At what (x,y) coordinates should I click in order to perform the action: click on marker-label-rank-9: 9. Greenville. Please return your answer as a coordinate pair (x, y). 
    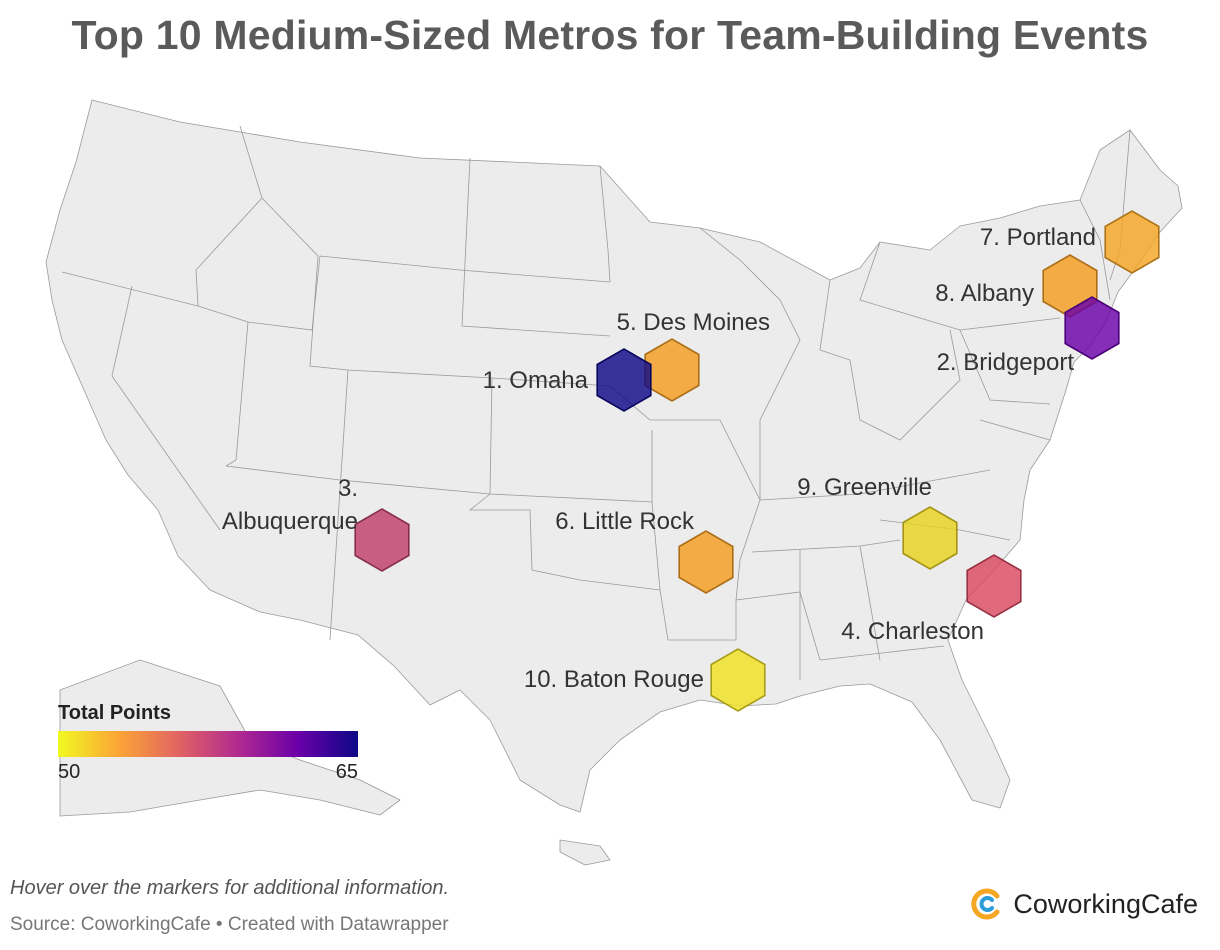
    Looking at the image, I should click on (864, 487).